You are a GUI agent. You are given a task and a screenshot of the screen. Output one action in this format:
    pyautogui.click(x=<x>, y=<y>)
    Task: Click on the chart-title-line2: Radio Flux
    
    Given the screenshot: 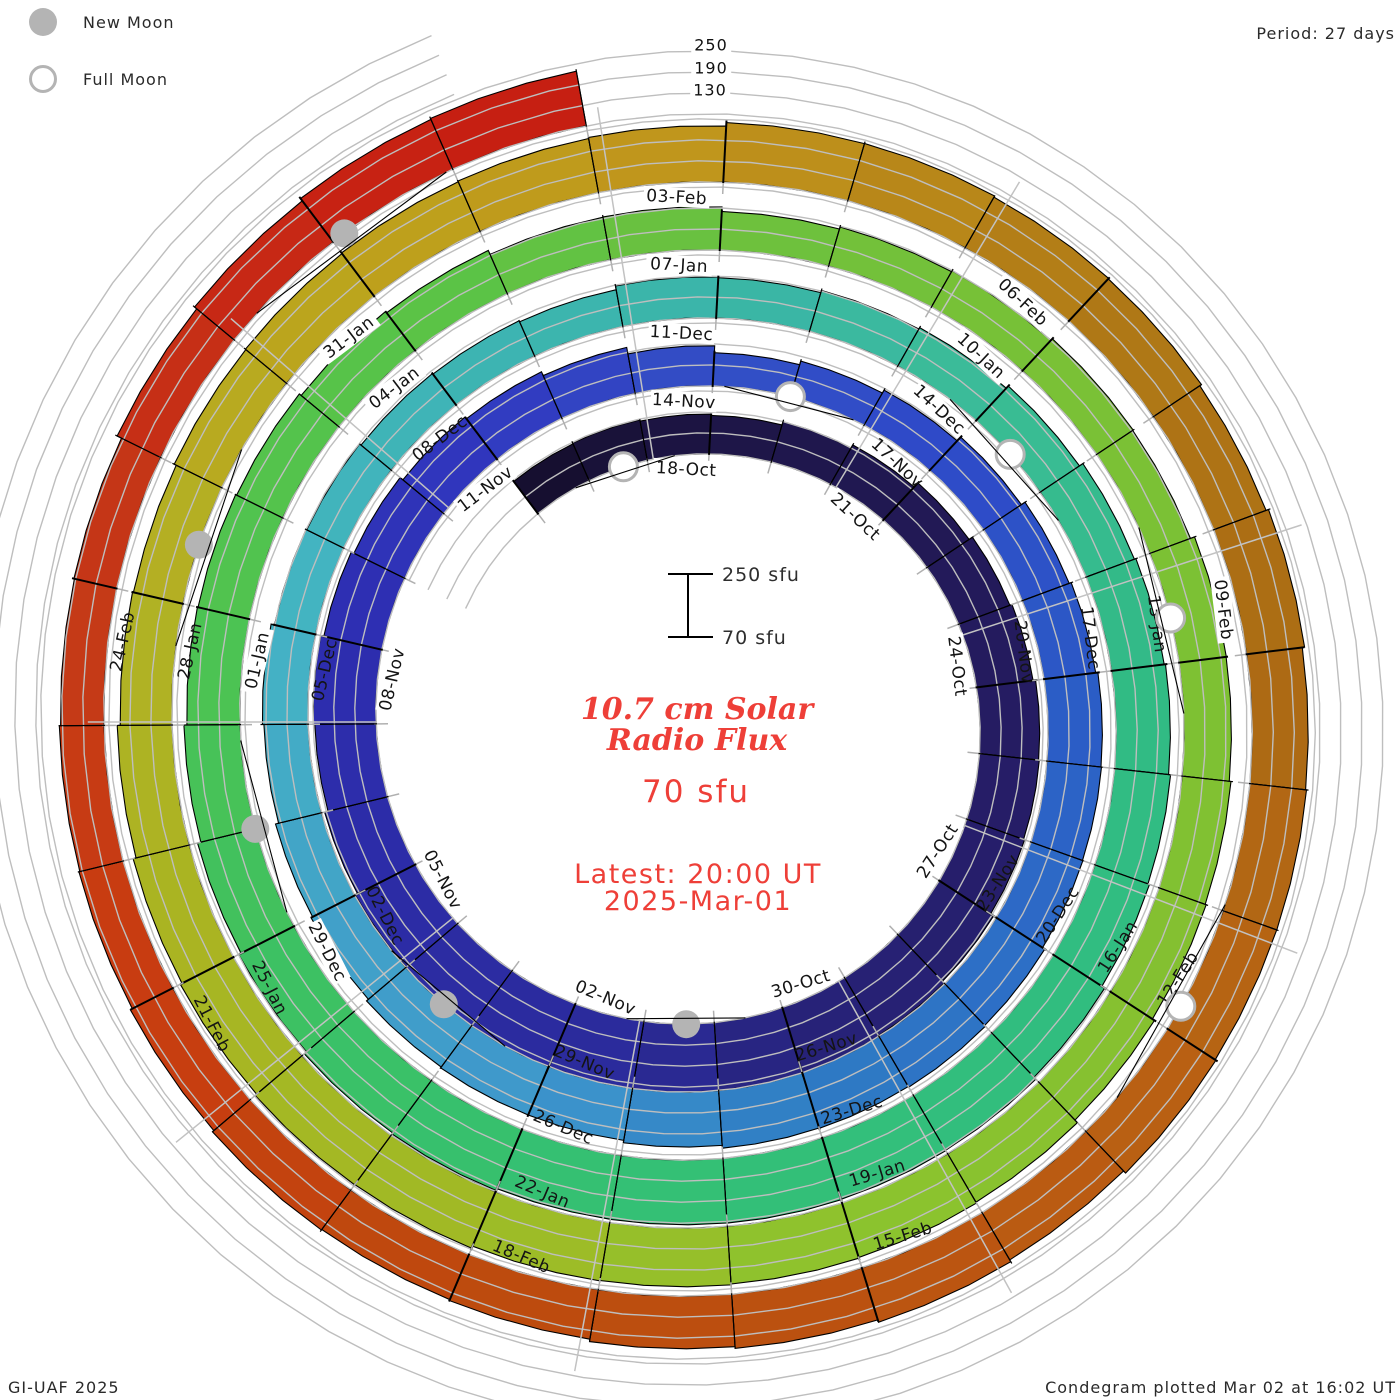 What is the action you would take?
    pyautogui.click(x=697, y=740)
    